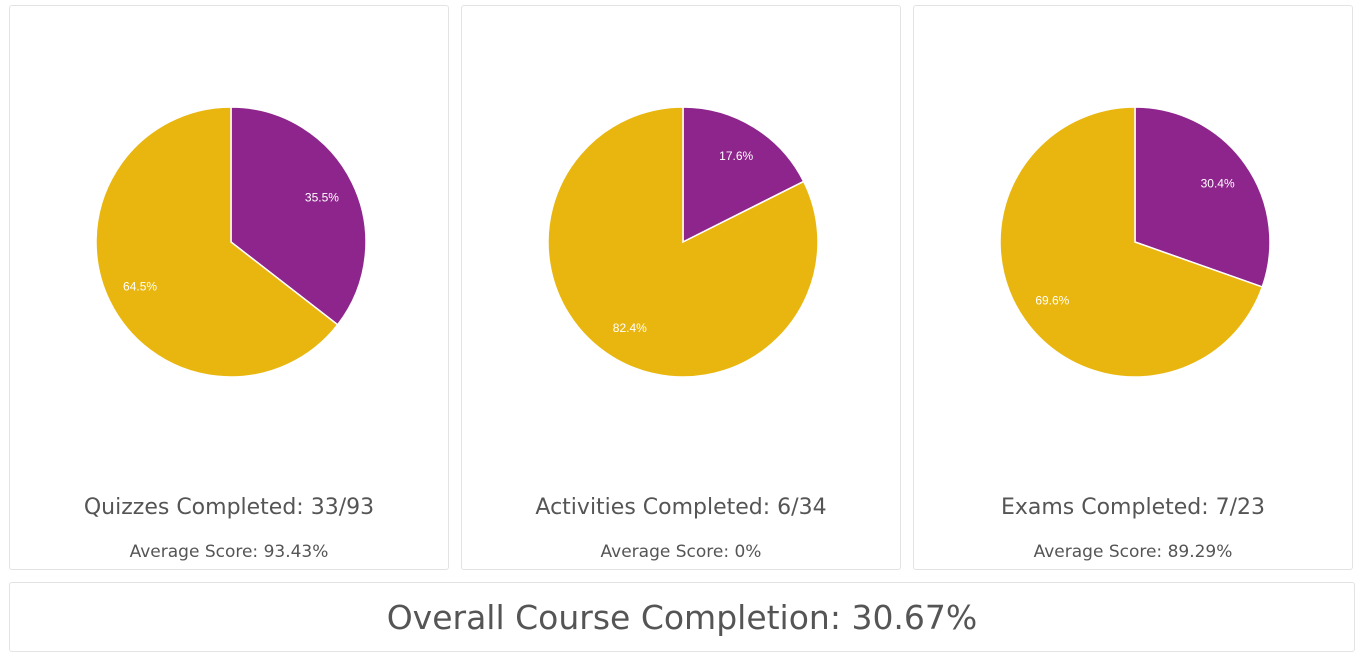 This screenshot has width=1361, height=653. What do you see at coordinates (1218, 184) in the screenshot?
I see `slice-label: 30.4%` at bounding box center [1218, 184].